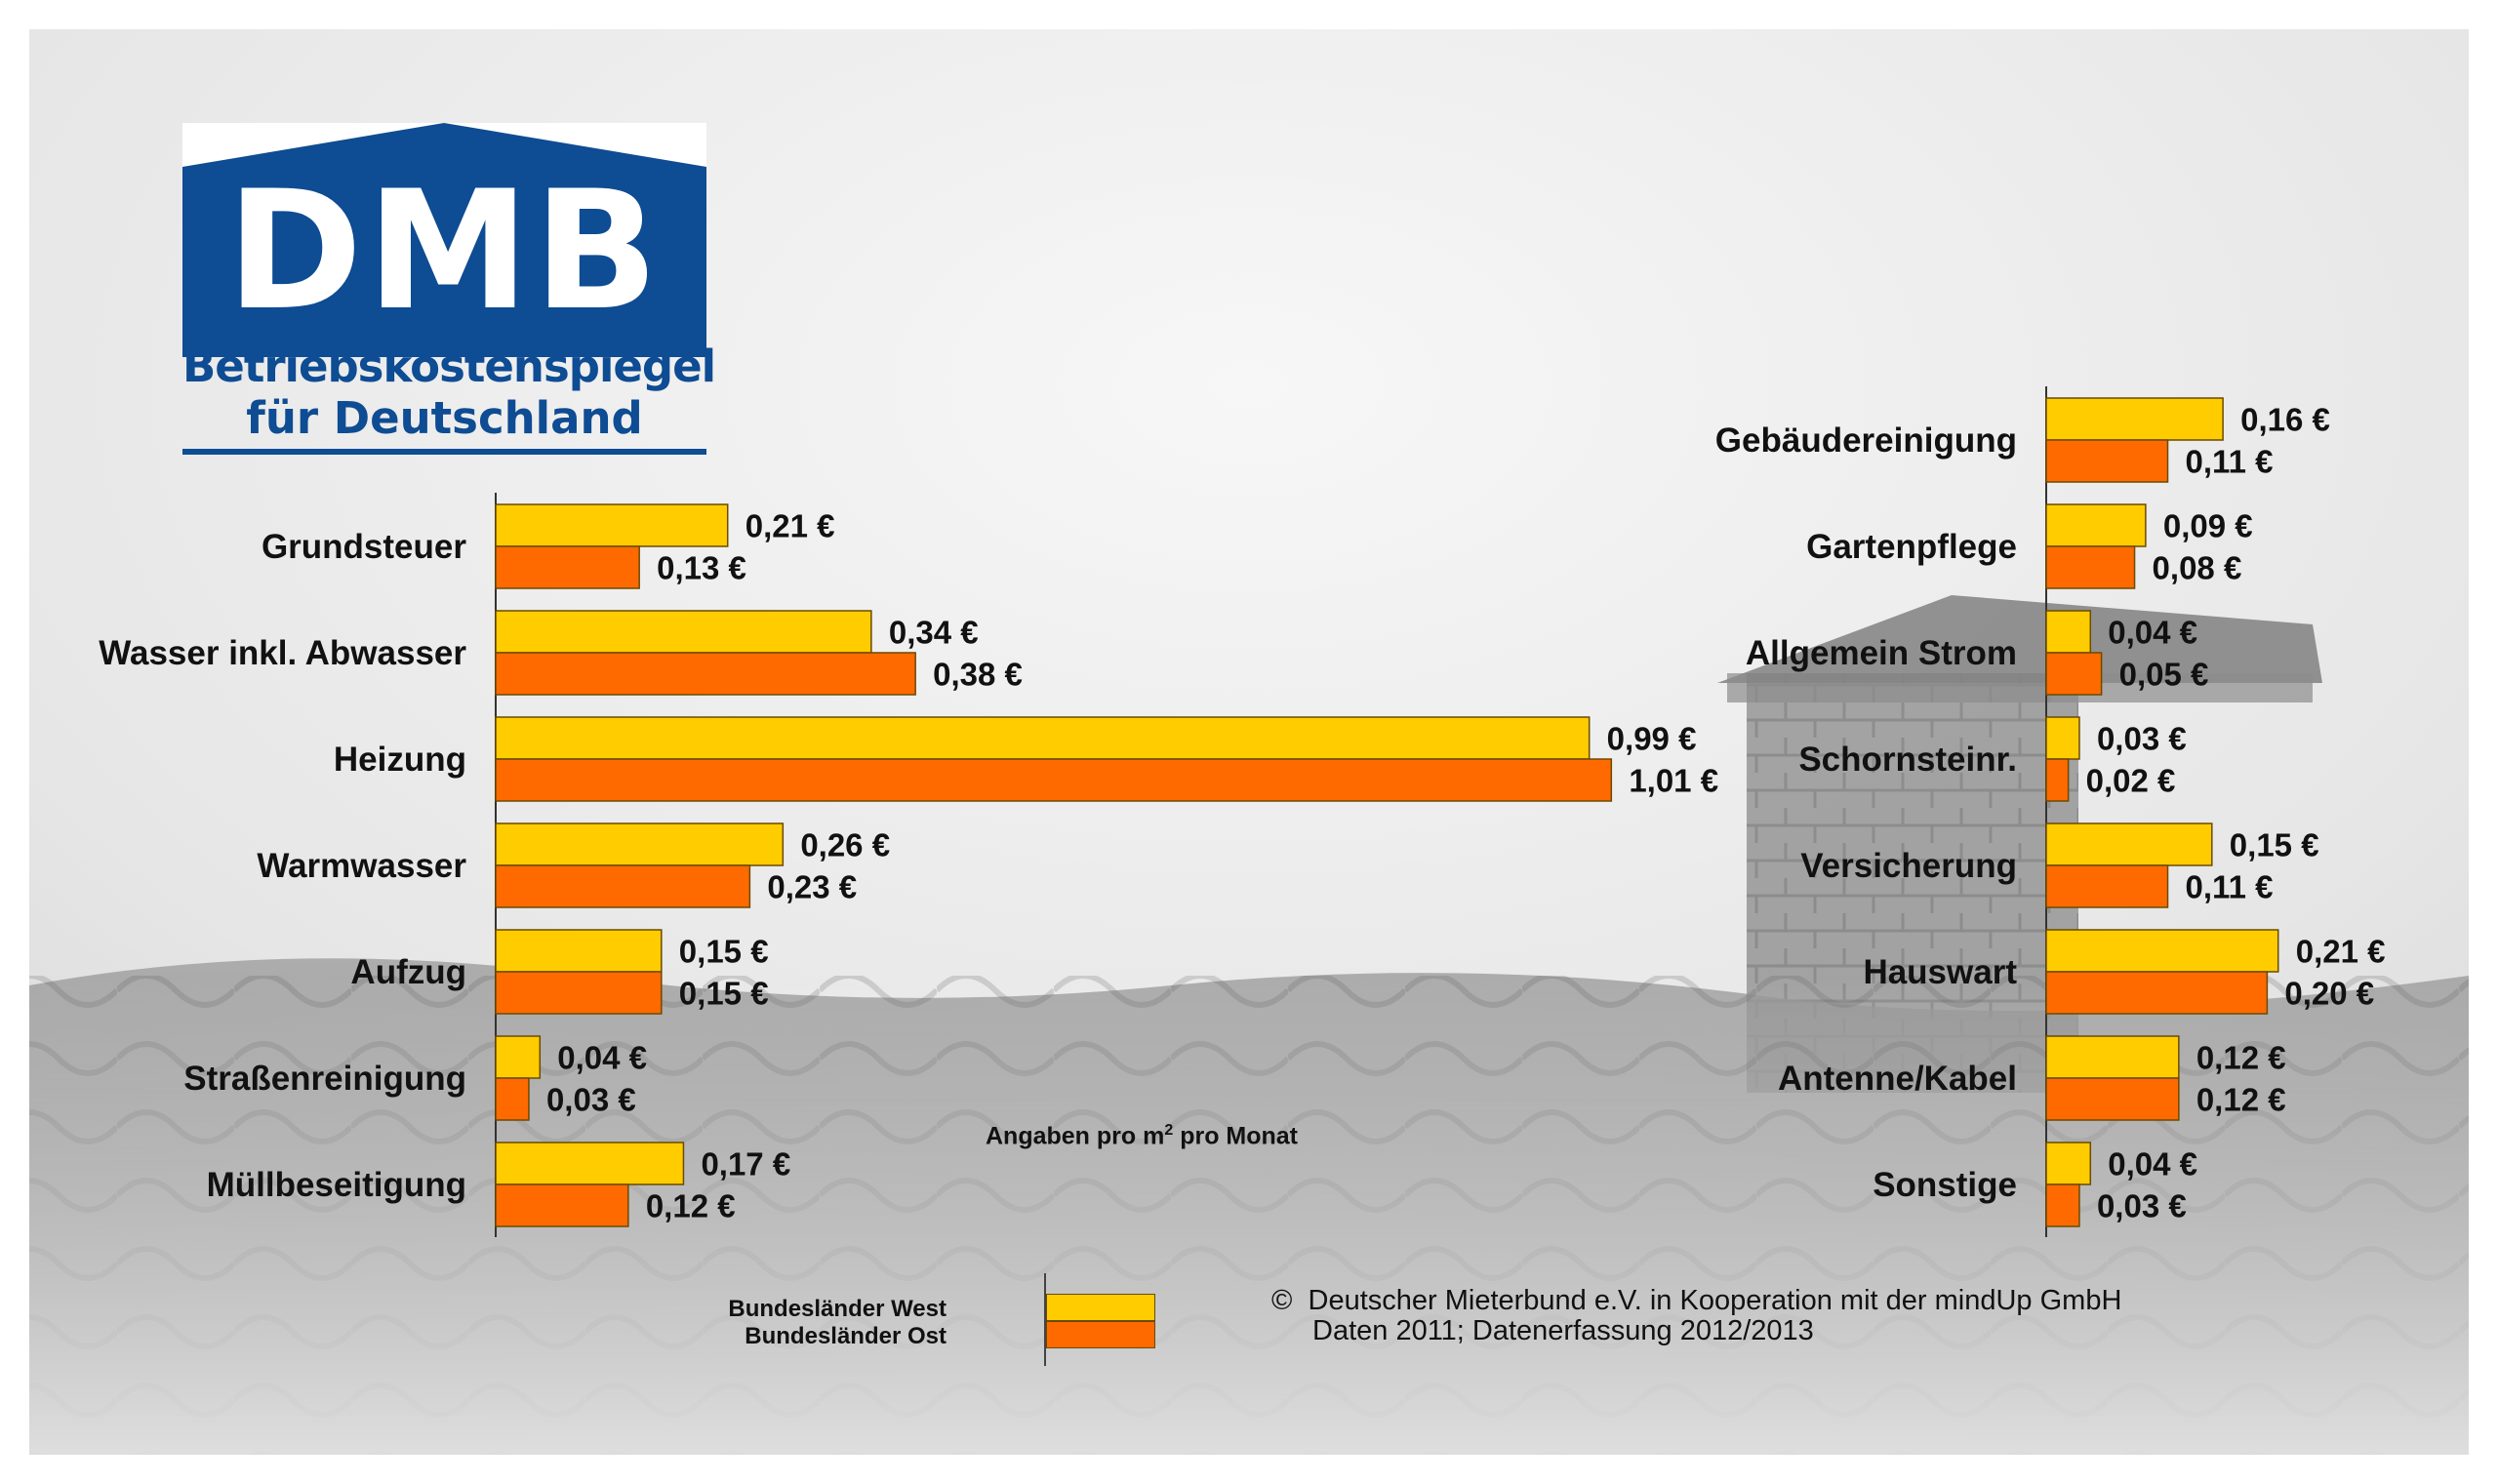 The width and height of the screenshot is (2498, 1484). Describe the element at coordinates (2230, 462) in the screenshot. I see `value-label-ost-gebaeudereinigung: 0,11 €` at that location.